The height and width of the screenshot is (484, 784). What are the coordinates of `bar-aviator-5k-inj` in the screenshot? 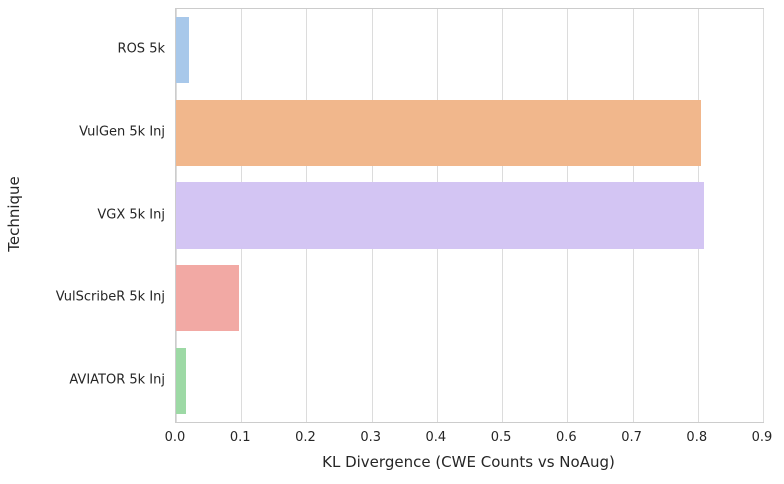 It's located at (181, 380).